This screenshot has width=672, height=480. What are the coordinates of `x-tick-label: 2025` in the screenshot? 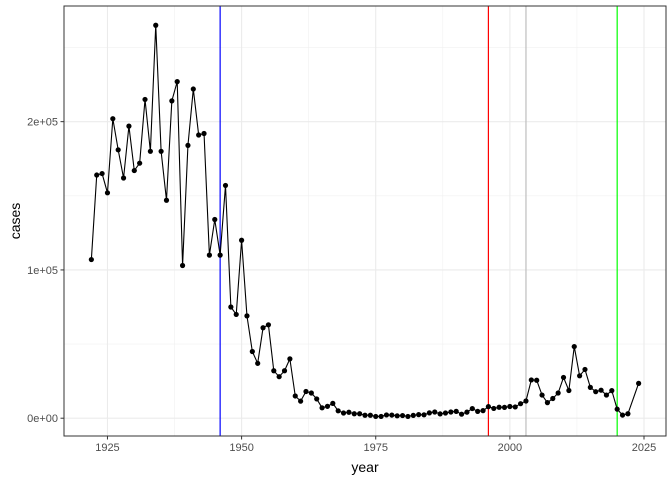 It's located at (644, 448).